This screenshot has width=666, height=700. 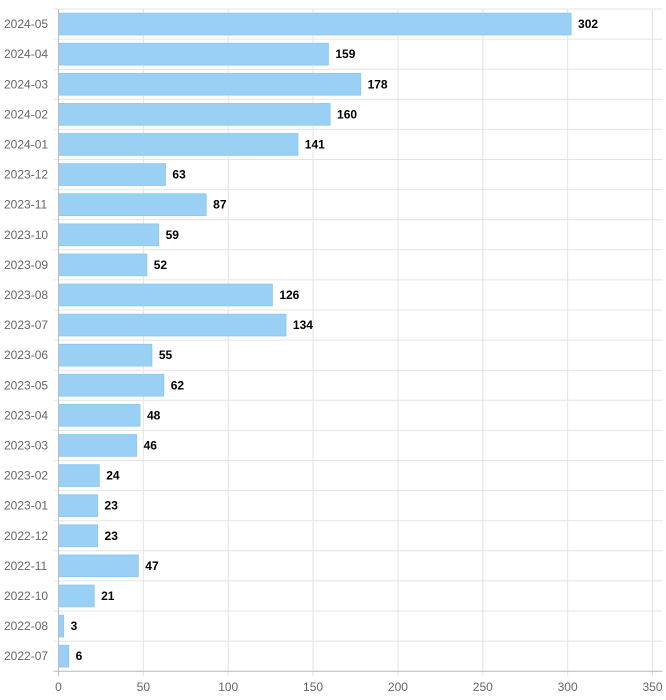 What do you see at coordinates (74, 626) in the screenshot?
I see `value-label: 3` at bounding box center [74, 626].